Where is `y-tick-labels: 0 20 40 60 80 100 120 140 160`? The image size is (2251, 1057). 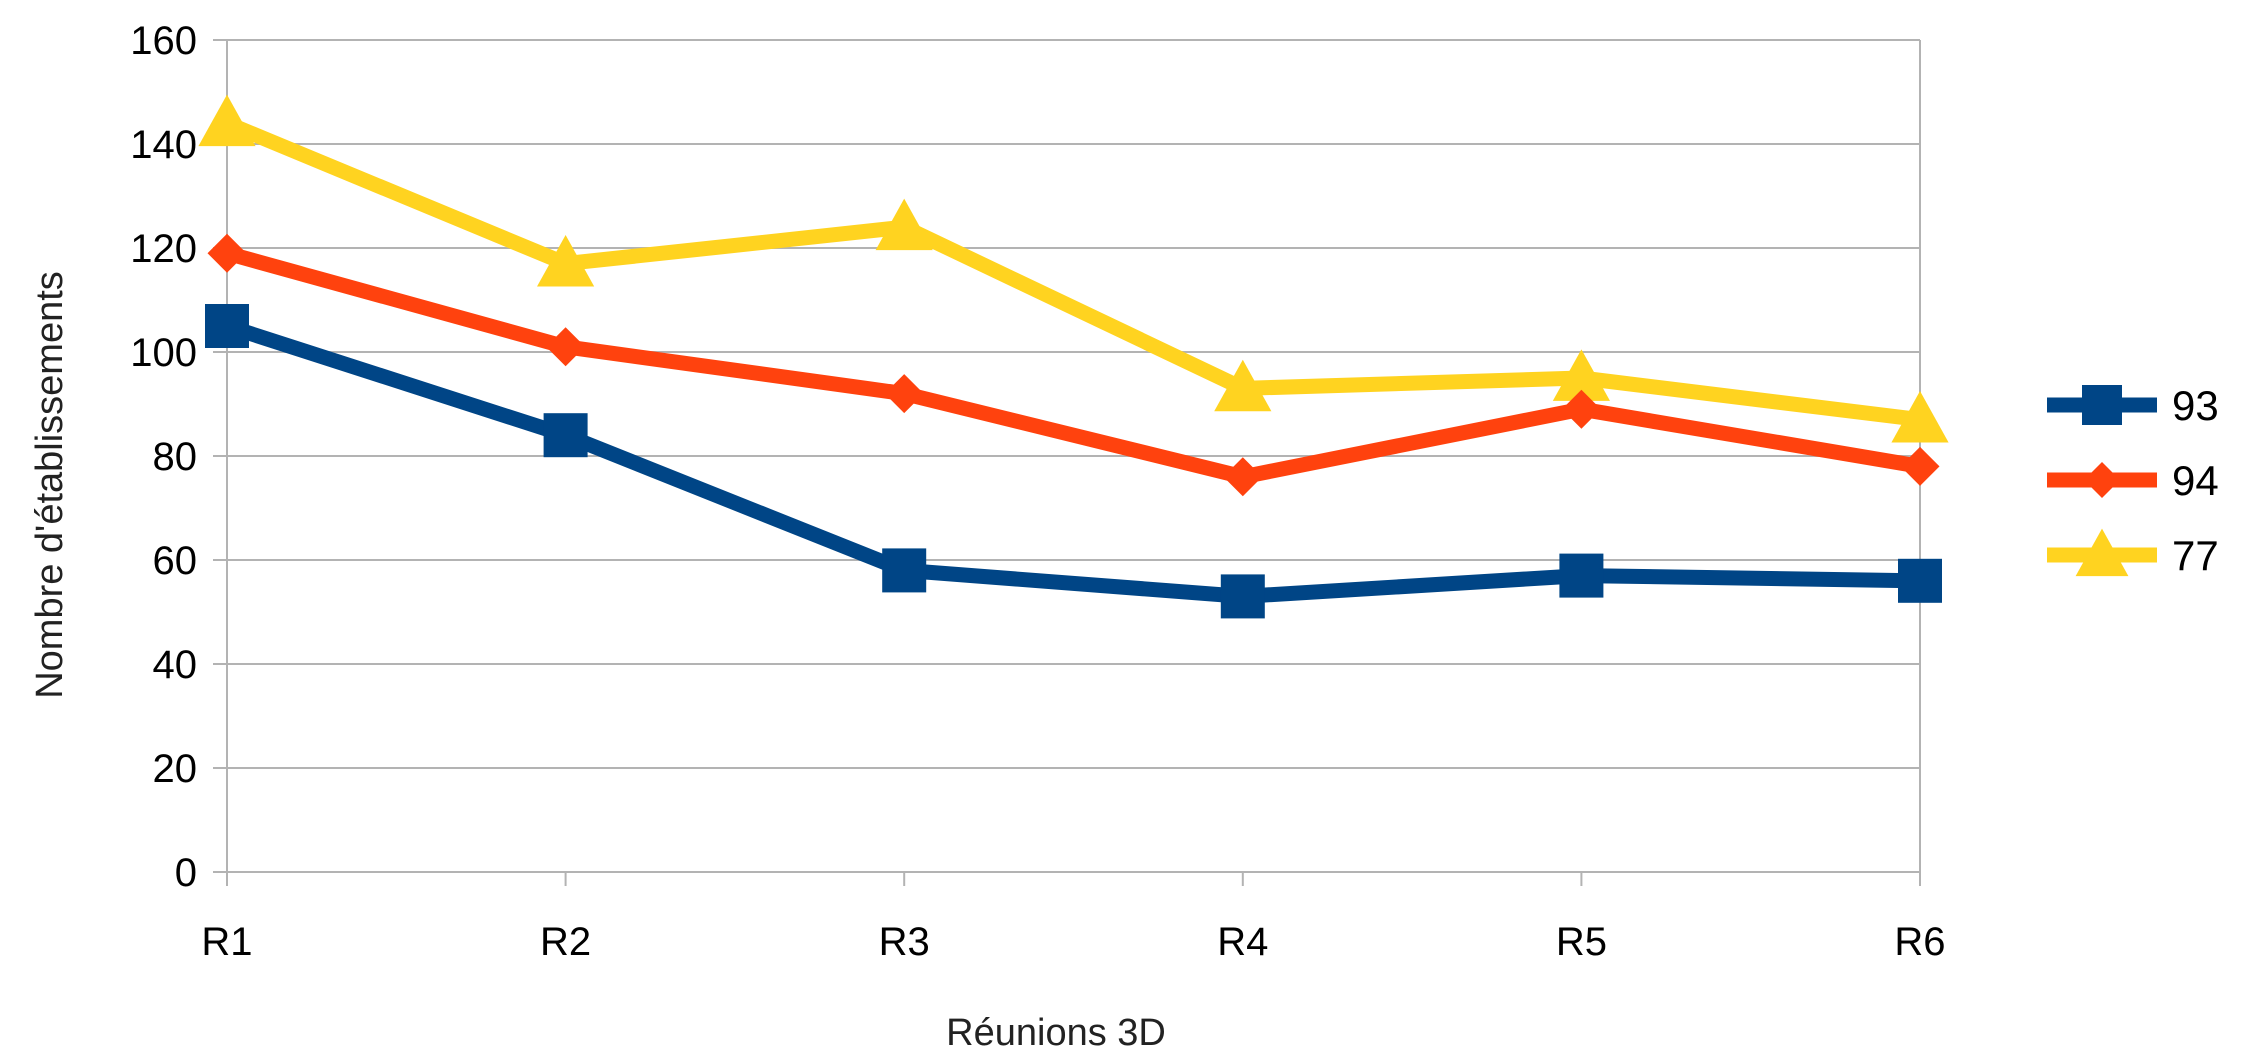
y-tick-labels: 0 20 40 60 80 100 120 140 160 is located at coordinates (163, 457).